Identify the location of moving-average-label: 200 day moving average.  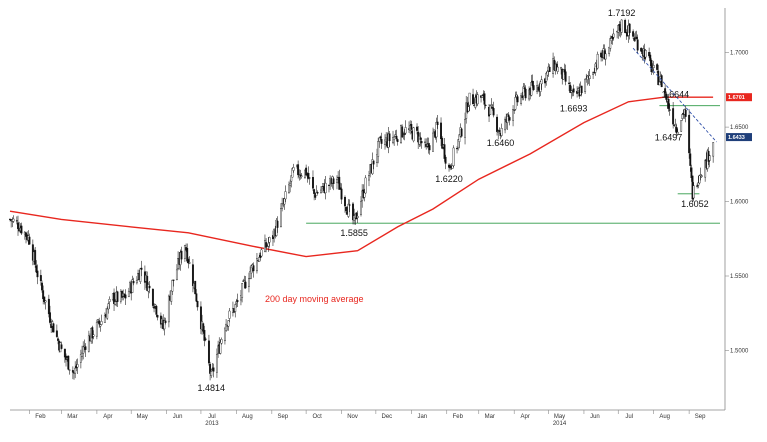
(314, 299).